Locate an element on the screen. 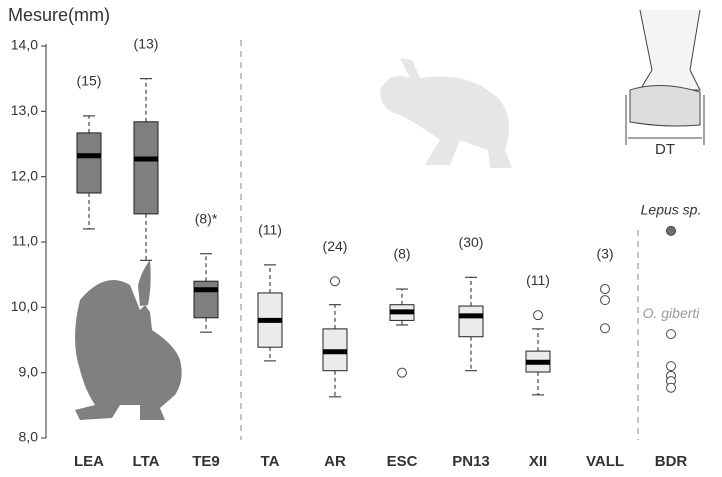  x-tick-label: LEA is located at coordinates (89, 461).